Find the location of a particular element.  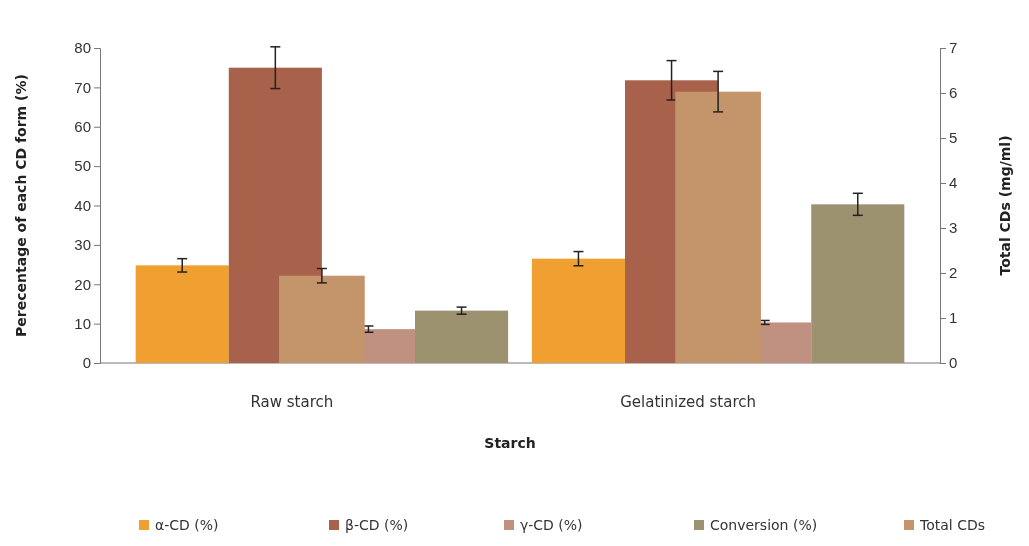

y-tick-label: 50 is located at coordinates (82, 166).